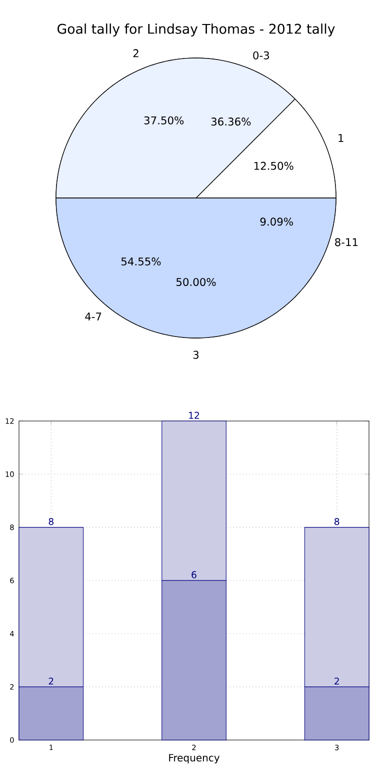 The width and height of the screenshot is (390, 780). I want to click on chart-title: Goal tally for Lindsay Thomas - 2012 tally, so click(196, 30).